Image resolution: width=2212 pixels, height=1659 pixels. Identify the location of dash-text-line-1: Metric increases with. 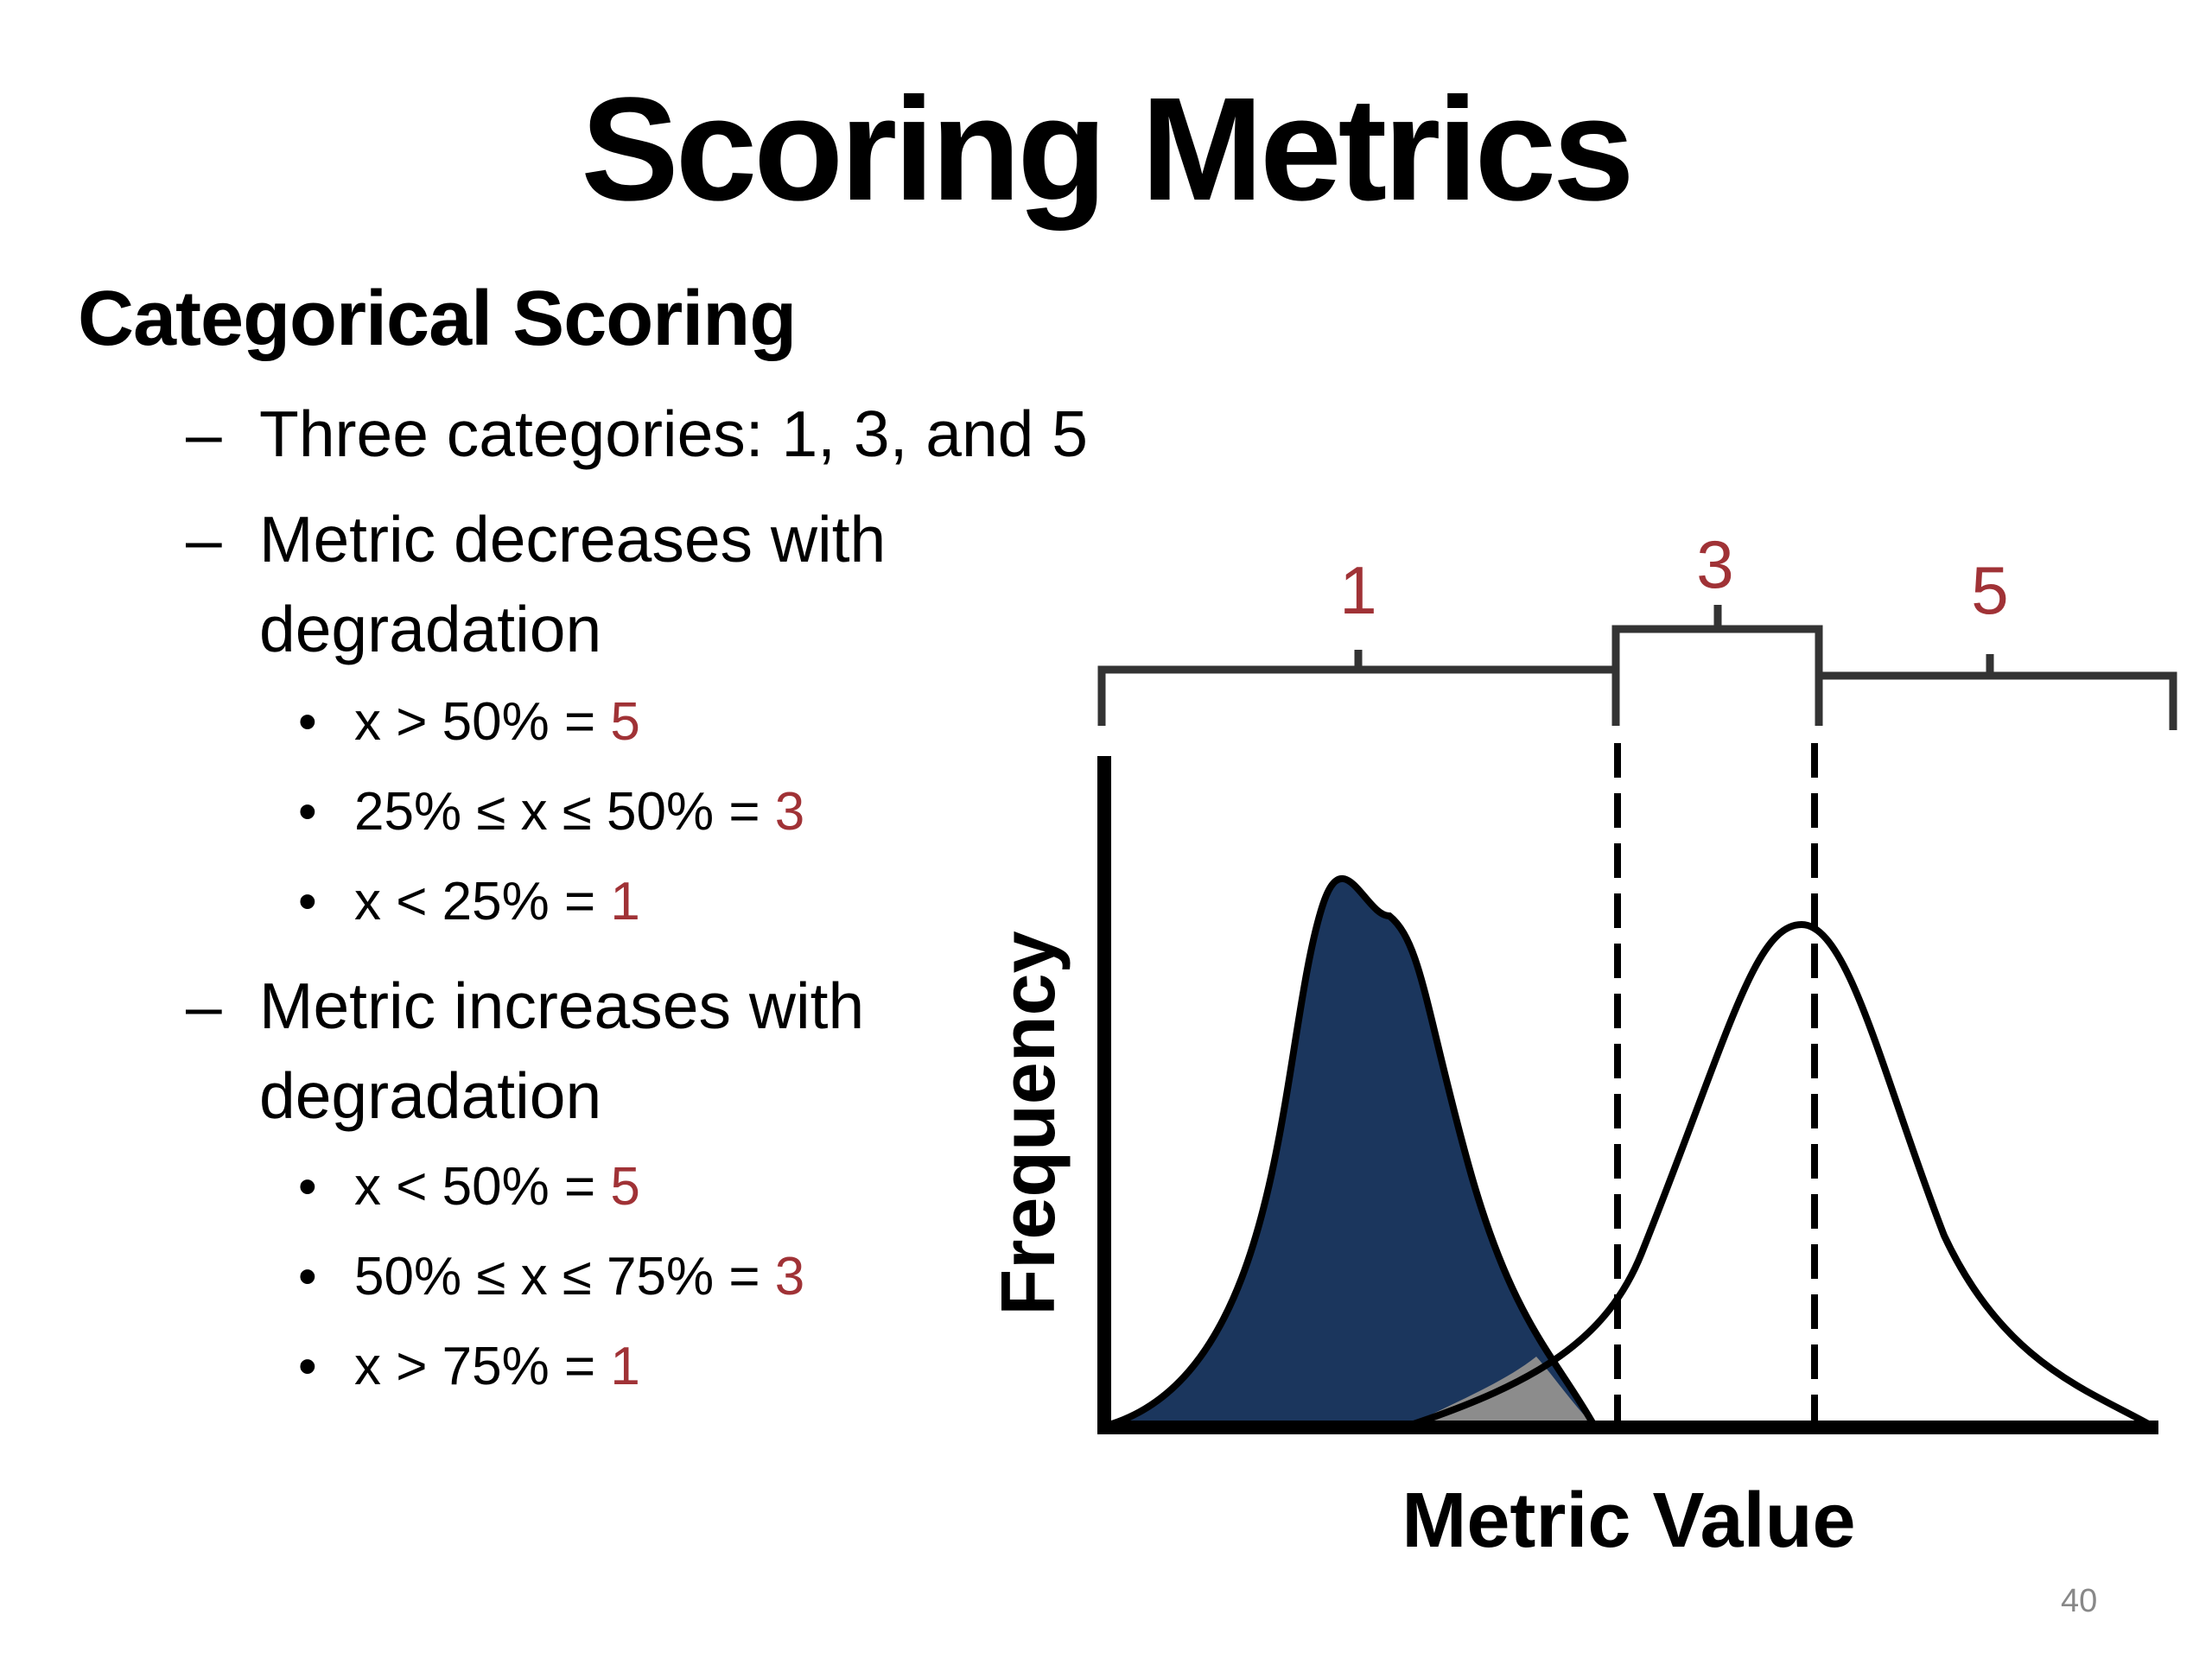
(562, 1005).